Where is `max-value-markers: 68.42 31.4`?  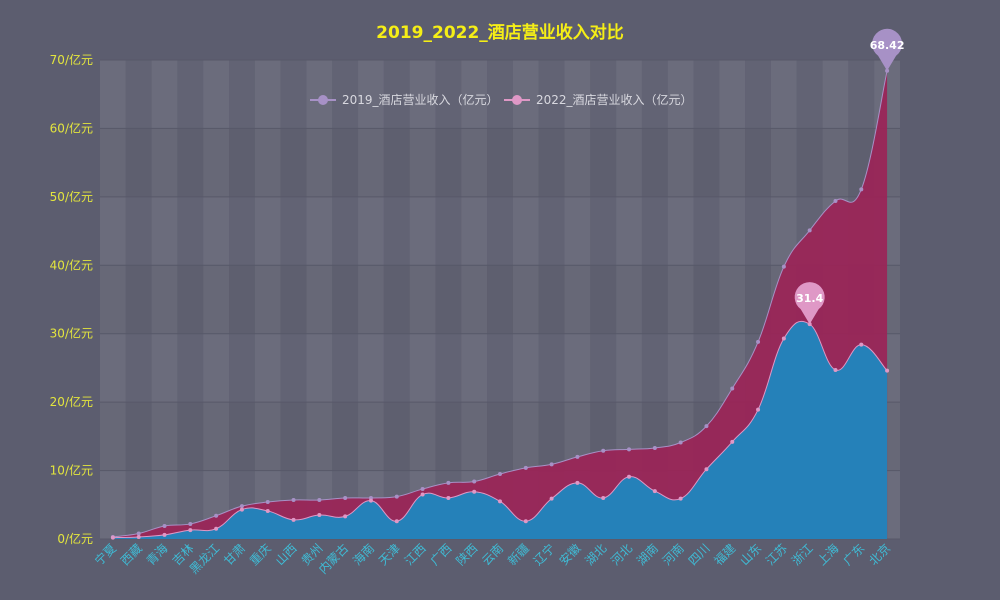 max-value-markers: 68.42 31.4 is located at coordinates (849, 176).